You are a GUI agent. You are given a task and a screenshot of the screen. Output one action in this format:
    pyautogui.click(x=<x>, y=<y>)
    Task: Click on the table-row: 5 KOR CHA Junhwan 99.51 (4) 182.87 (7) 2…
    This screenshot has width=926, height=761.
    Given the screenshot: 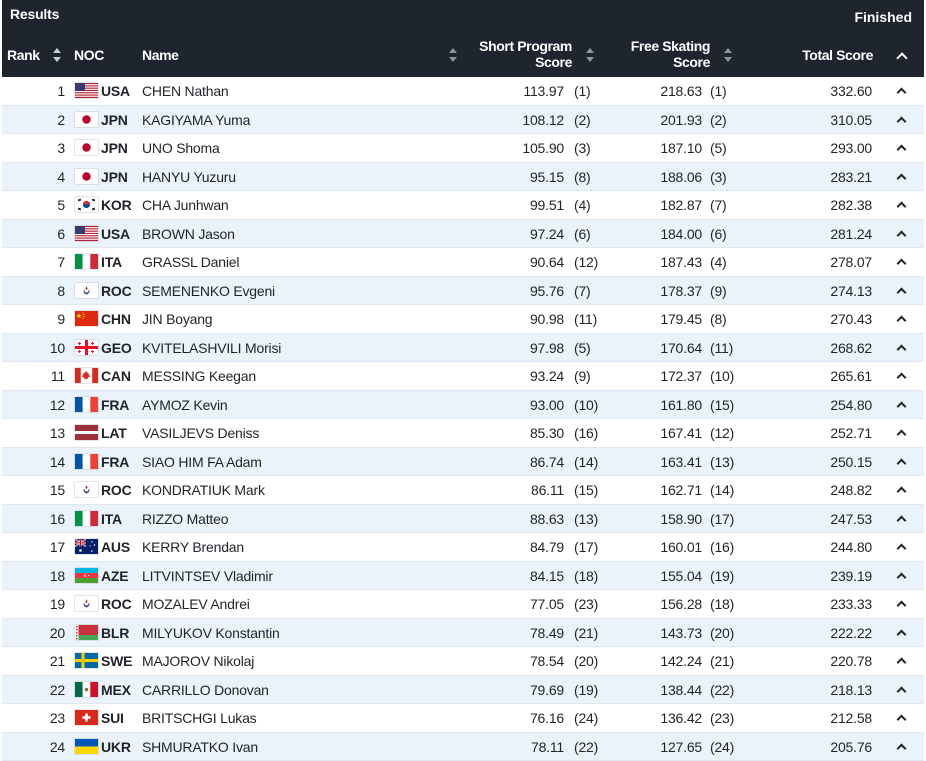 What is the action you would take?
    pyautogui.click(x=463, y=205)
    